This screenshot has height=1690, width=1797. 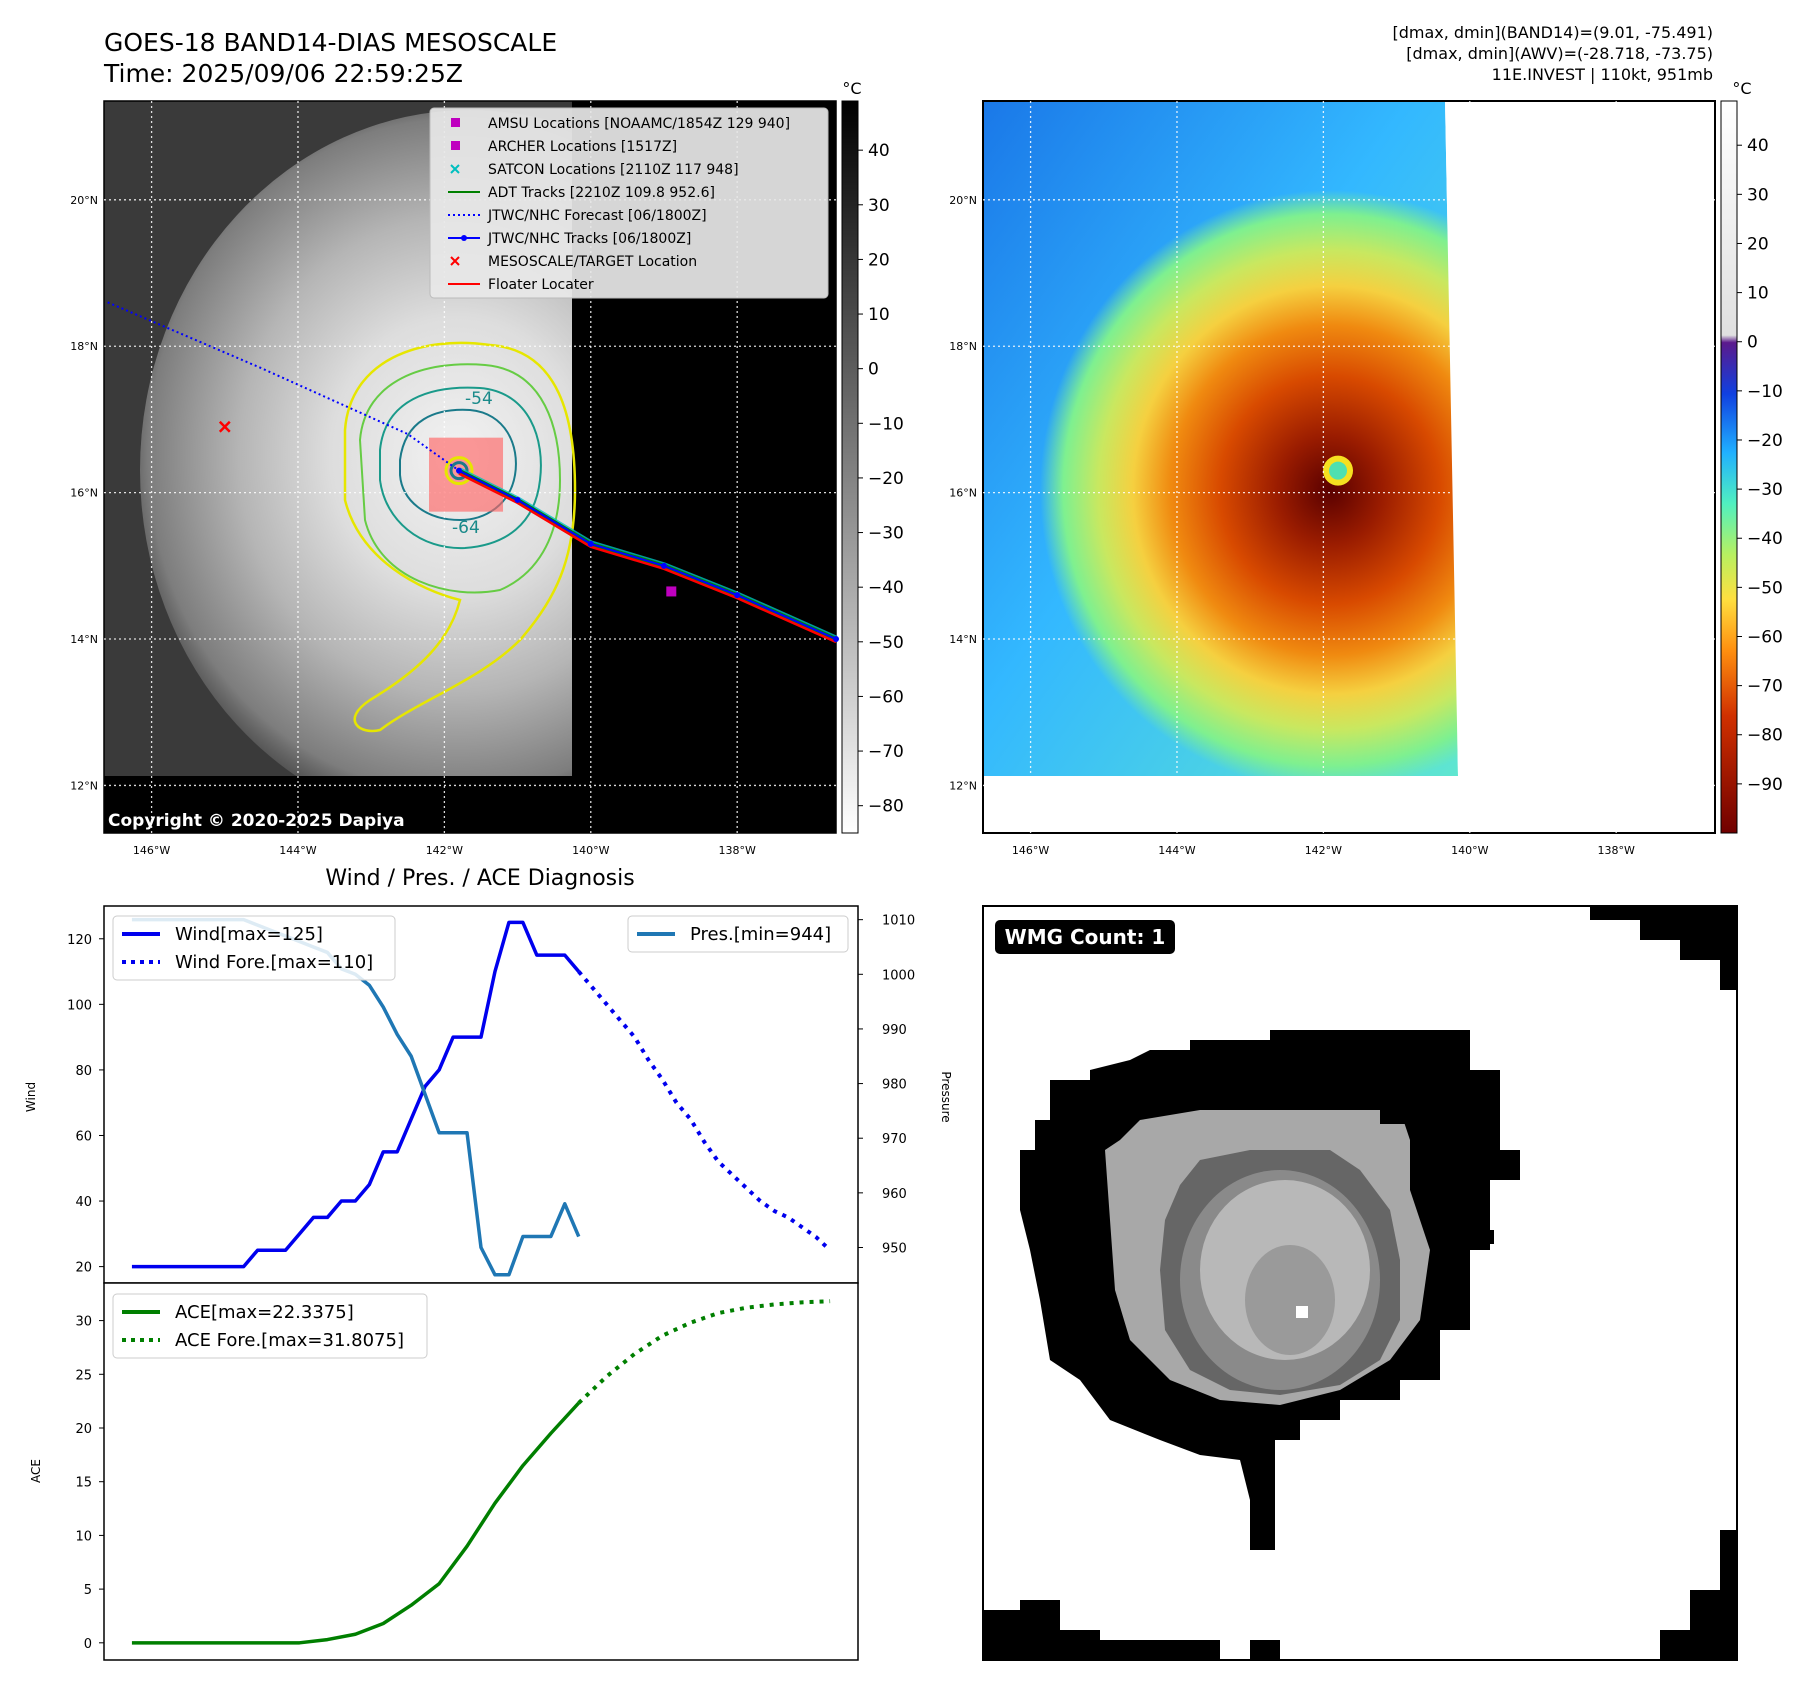 What do you see at coordinates (84, 639) in the screenshot?
I see `ir-lat-tick-3: 14°N` at bounding box center [84, 639].